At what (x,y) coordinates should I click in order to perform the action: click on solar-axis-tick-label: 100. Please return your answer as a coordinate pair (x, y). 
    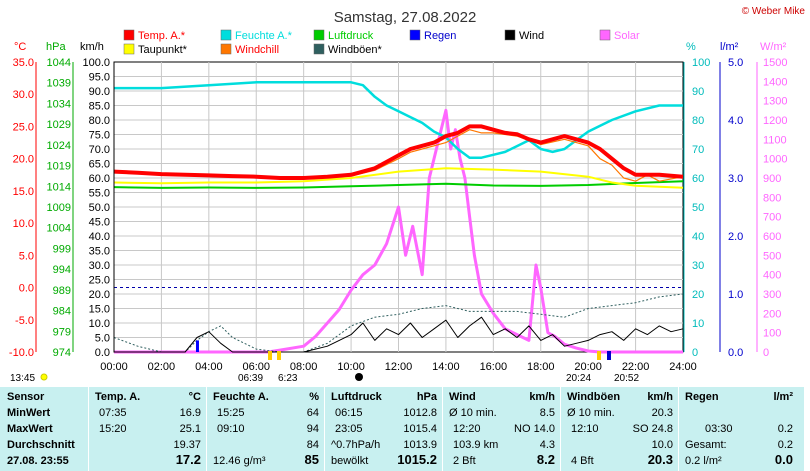
    Looking at the image, I should click on (772, 334).